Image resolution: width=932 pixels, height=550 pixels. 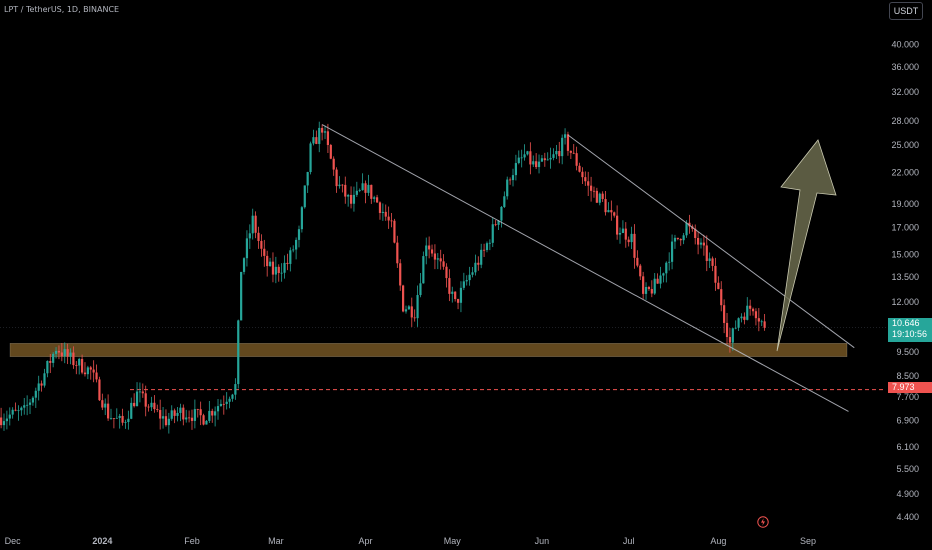 I want to click on currency-button: USDT, so click(x=906, y=11).